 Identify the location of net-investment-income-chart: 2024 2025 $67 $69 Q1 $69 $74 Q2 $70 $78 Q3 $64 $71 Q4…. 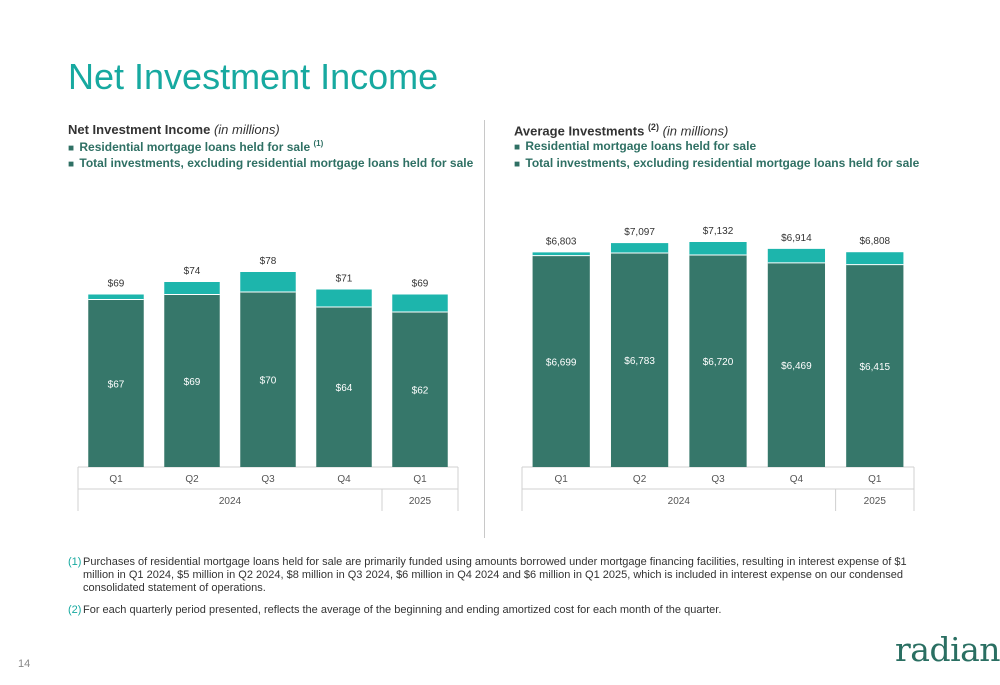
(268, 383).